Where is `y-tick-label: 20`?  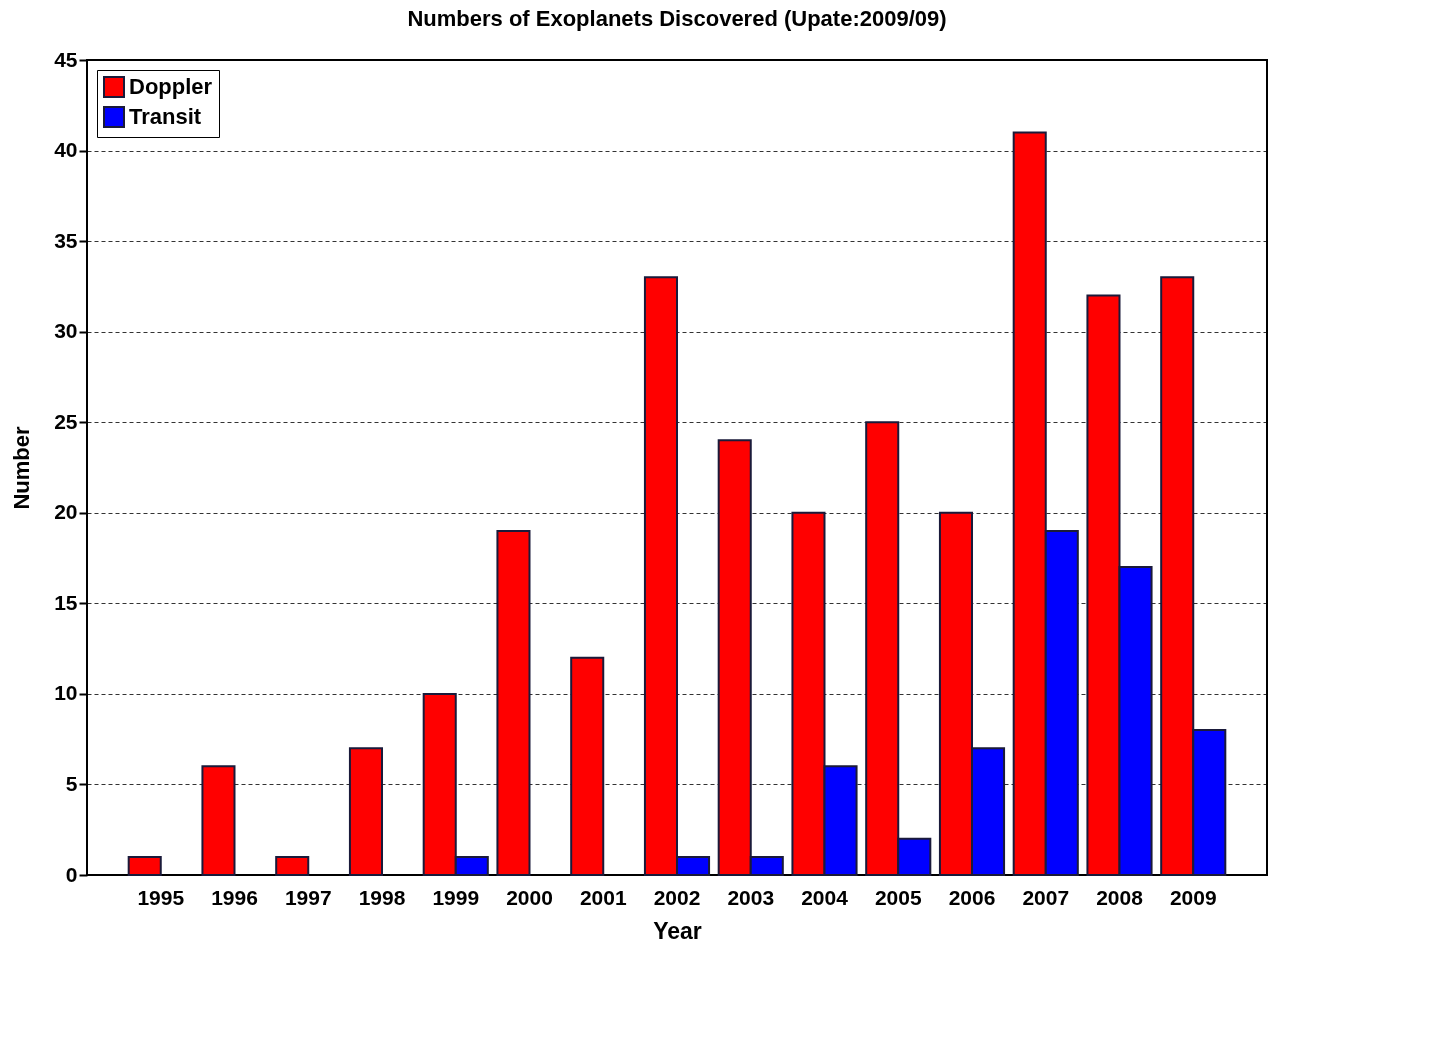 y-tick-label: 20 is located at coordinates (66, 512).